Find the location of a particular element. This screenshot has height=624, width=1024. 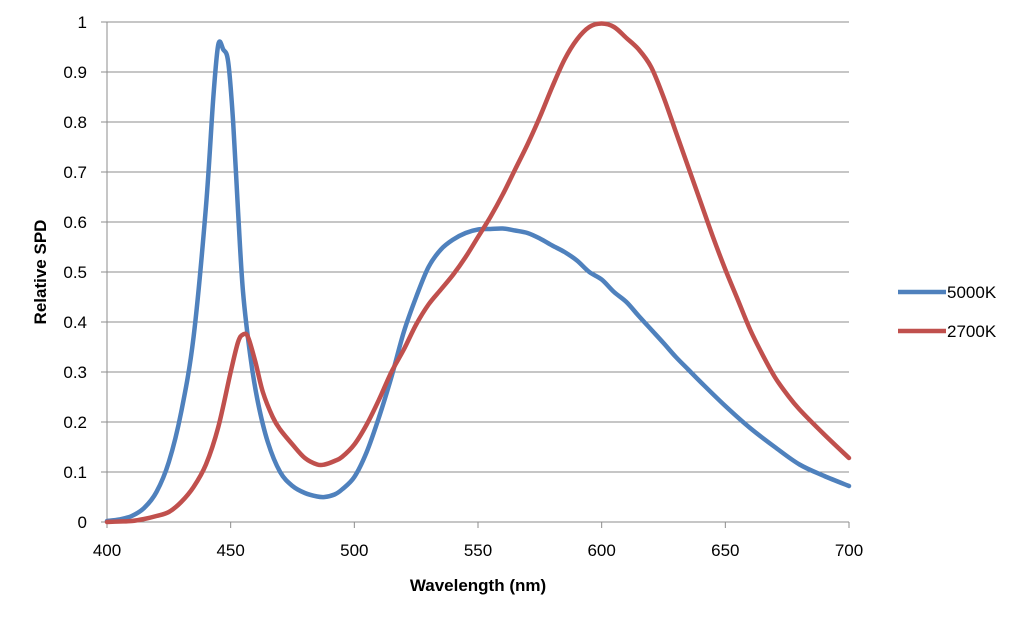

x-tick-label: 700 is located at coordinates (849, 550).